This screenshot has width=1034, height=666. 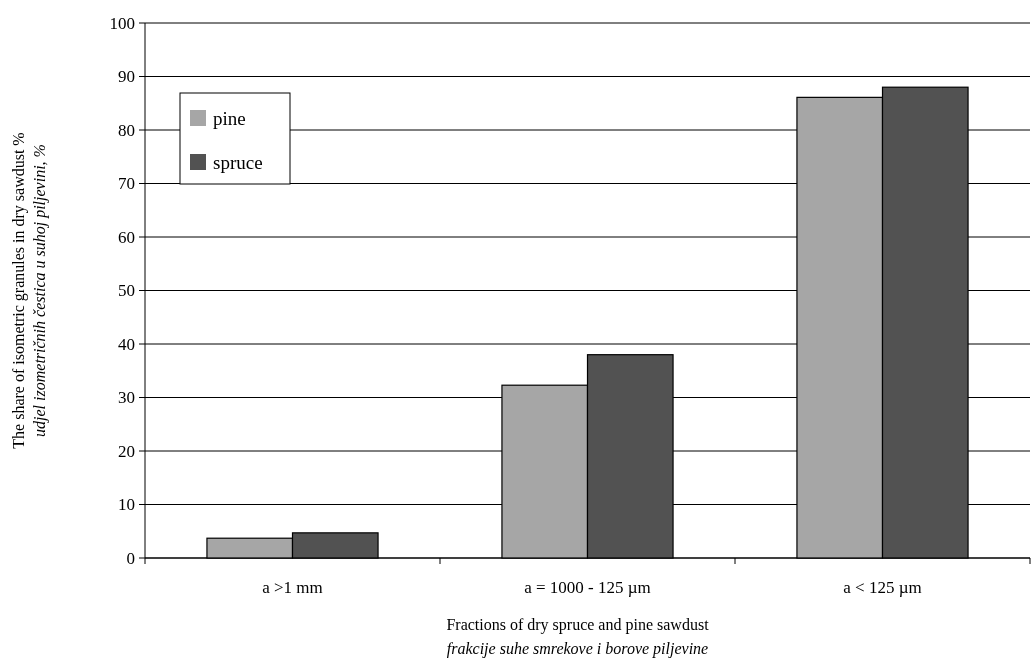 I want to click on y-tick-label: 30, so click(x=126, y=398).